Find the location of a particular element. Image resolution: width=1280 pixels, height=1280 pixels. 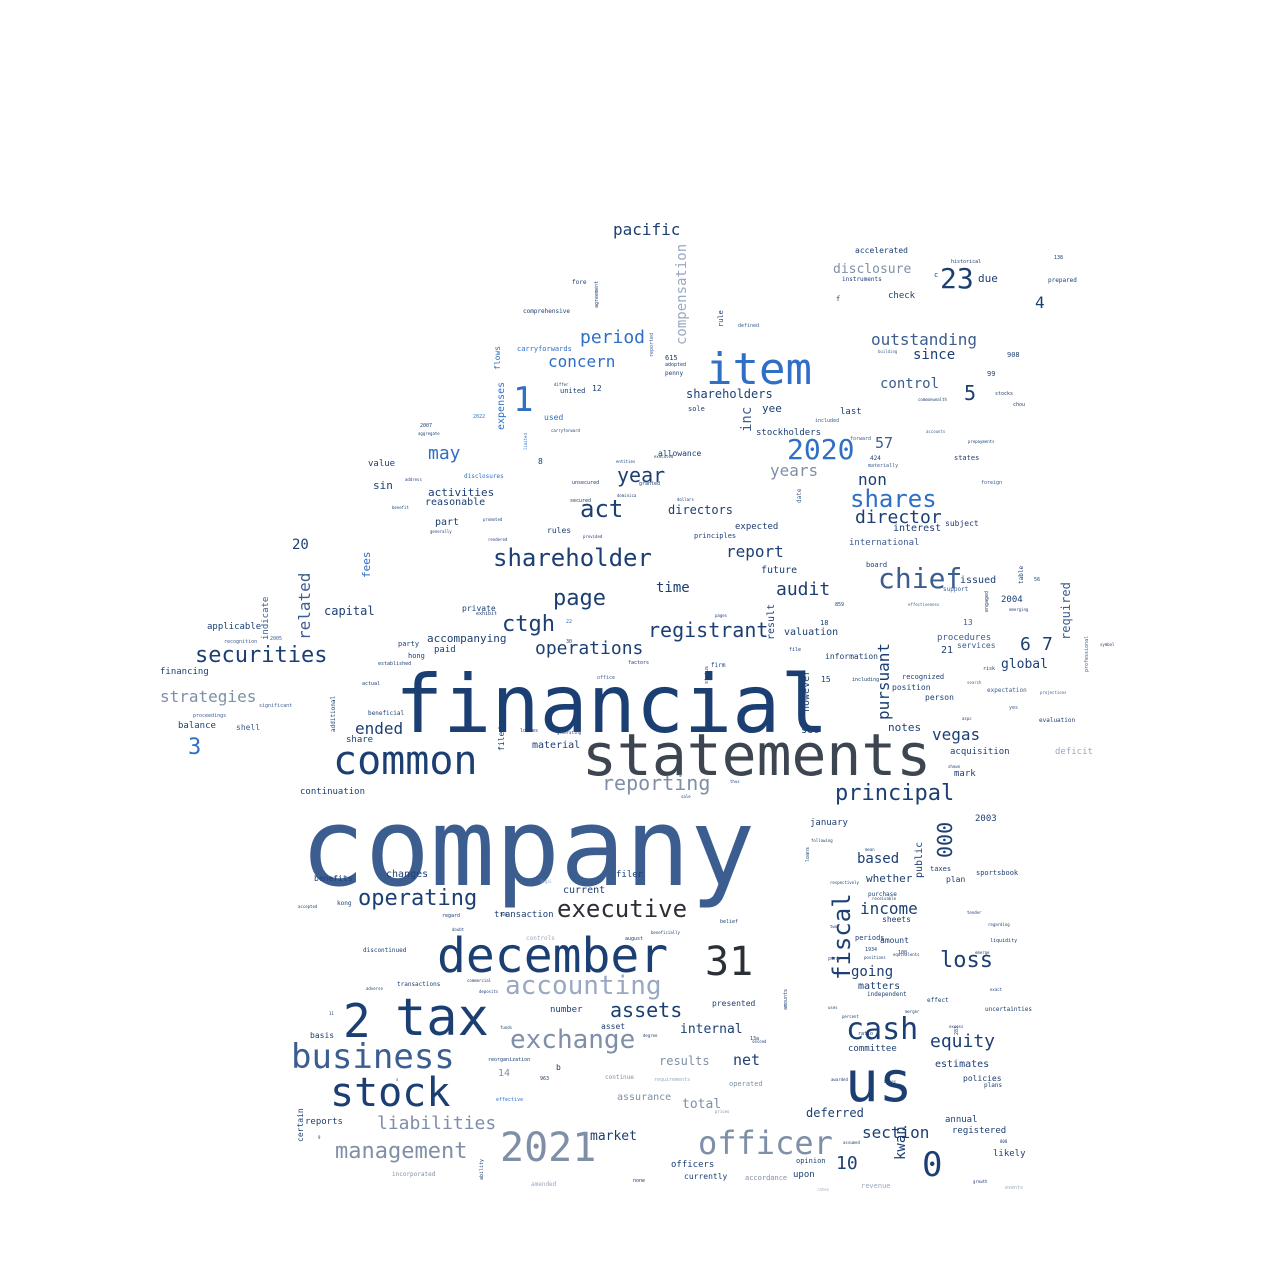

cloud-word: operations is located at coordinates (589, 648).